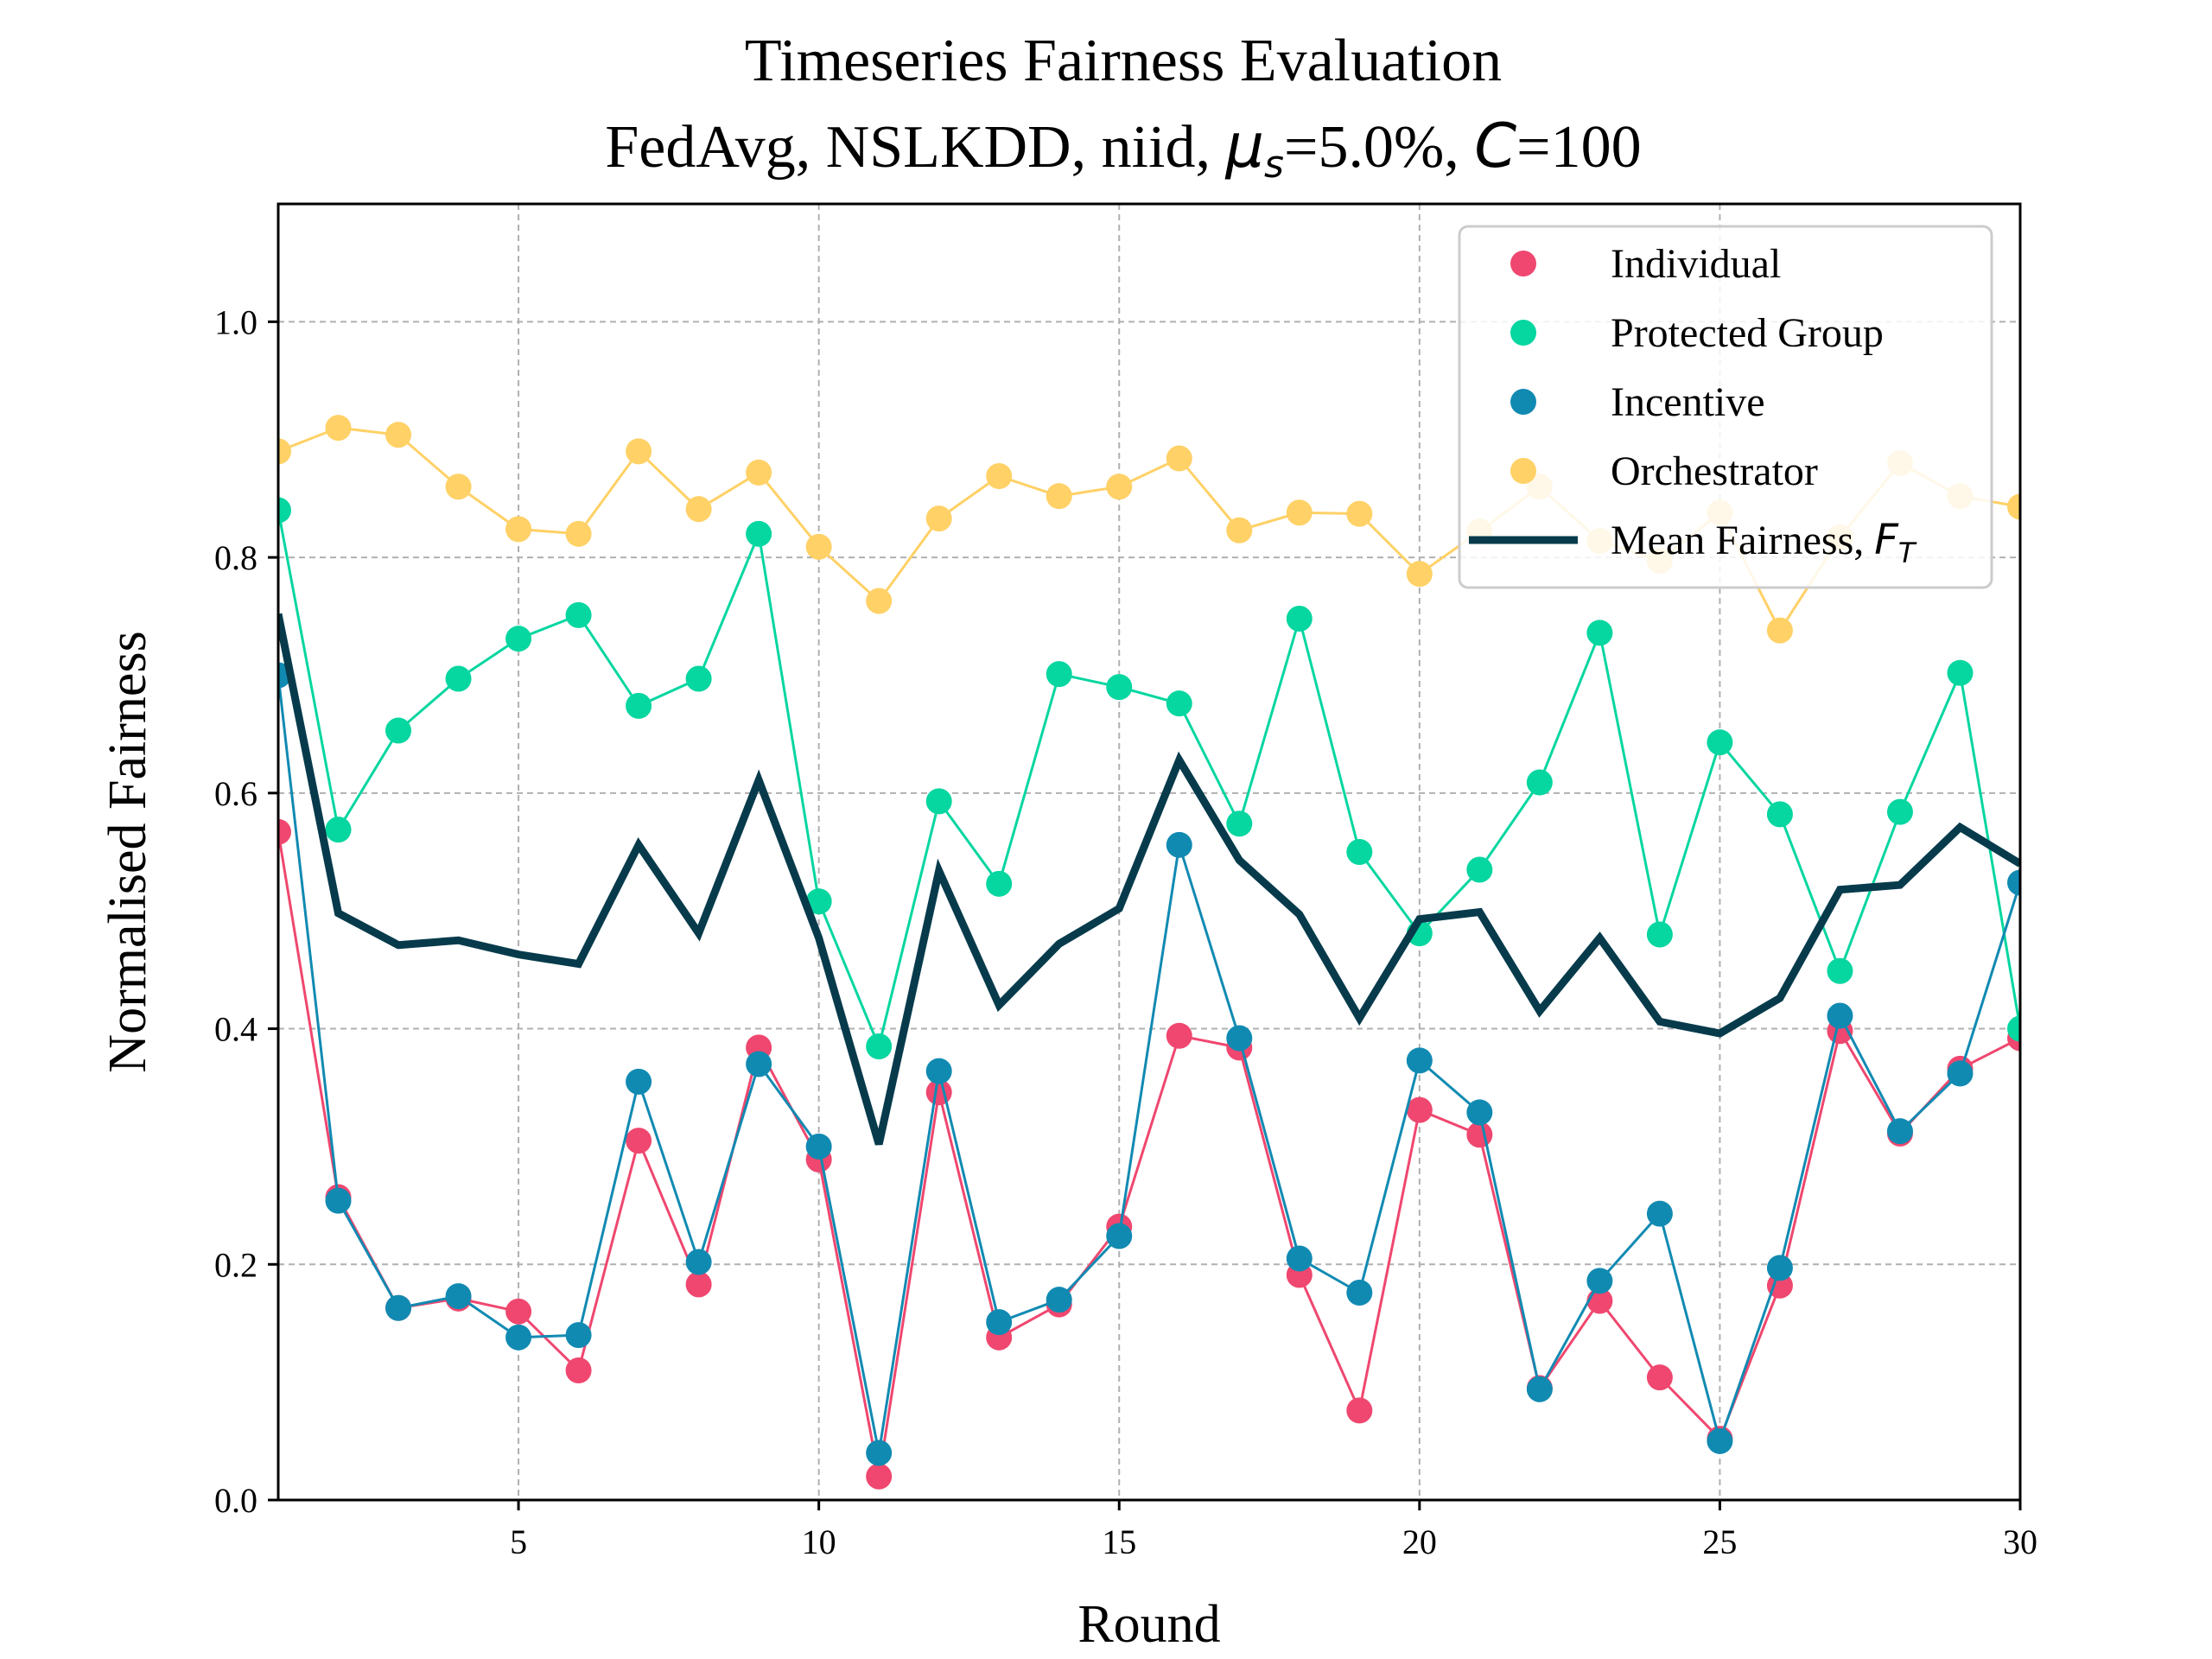 The width and height of the screenshot is (2212, 1659). Describe the element at coordinates (235, 1029) in the screenshot. I see `y-tick-label: 0.4` at that location.